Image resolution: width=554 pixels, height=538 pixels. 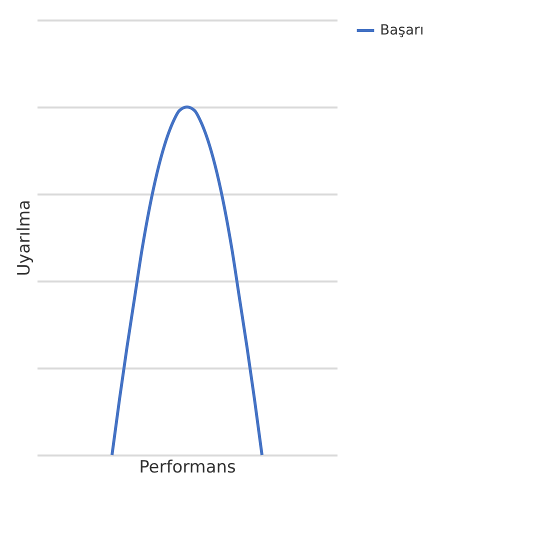 What do you see at coordinates (24, 238) in the screenshot?
I see `y-axis-title: Uyarılma` at bounding box center [24, 238].